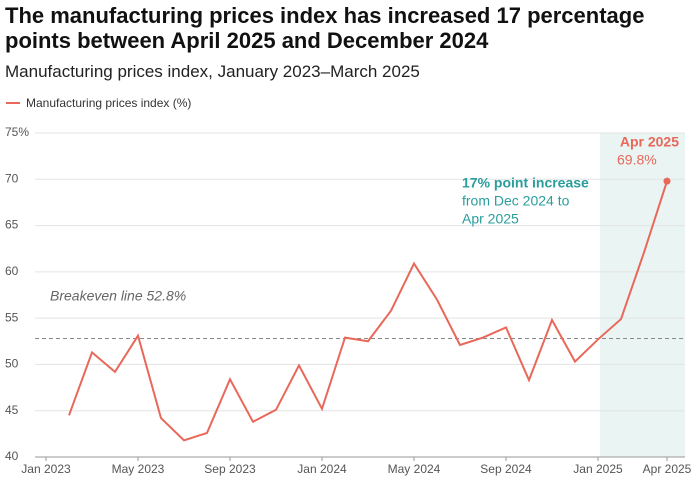 The height and width of the screenshot is (480, 700). I want to click on data-label: 69.8%, so click(637, 160).